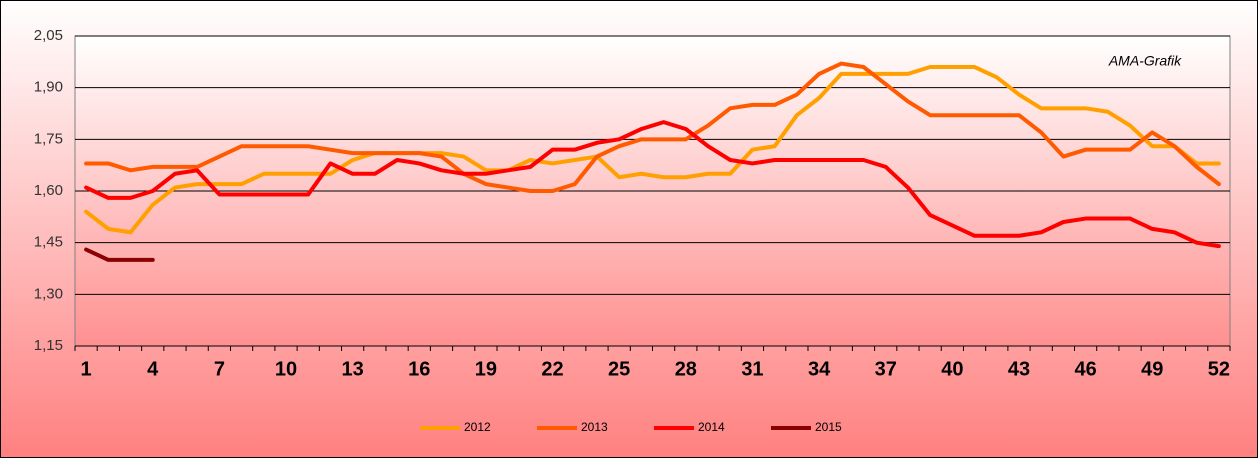  Describe the element at coordinates (219, 369) in the screenshot. I see `x-tick-label: 7` at that location.